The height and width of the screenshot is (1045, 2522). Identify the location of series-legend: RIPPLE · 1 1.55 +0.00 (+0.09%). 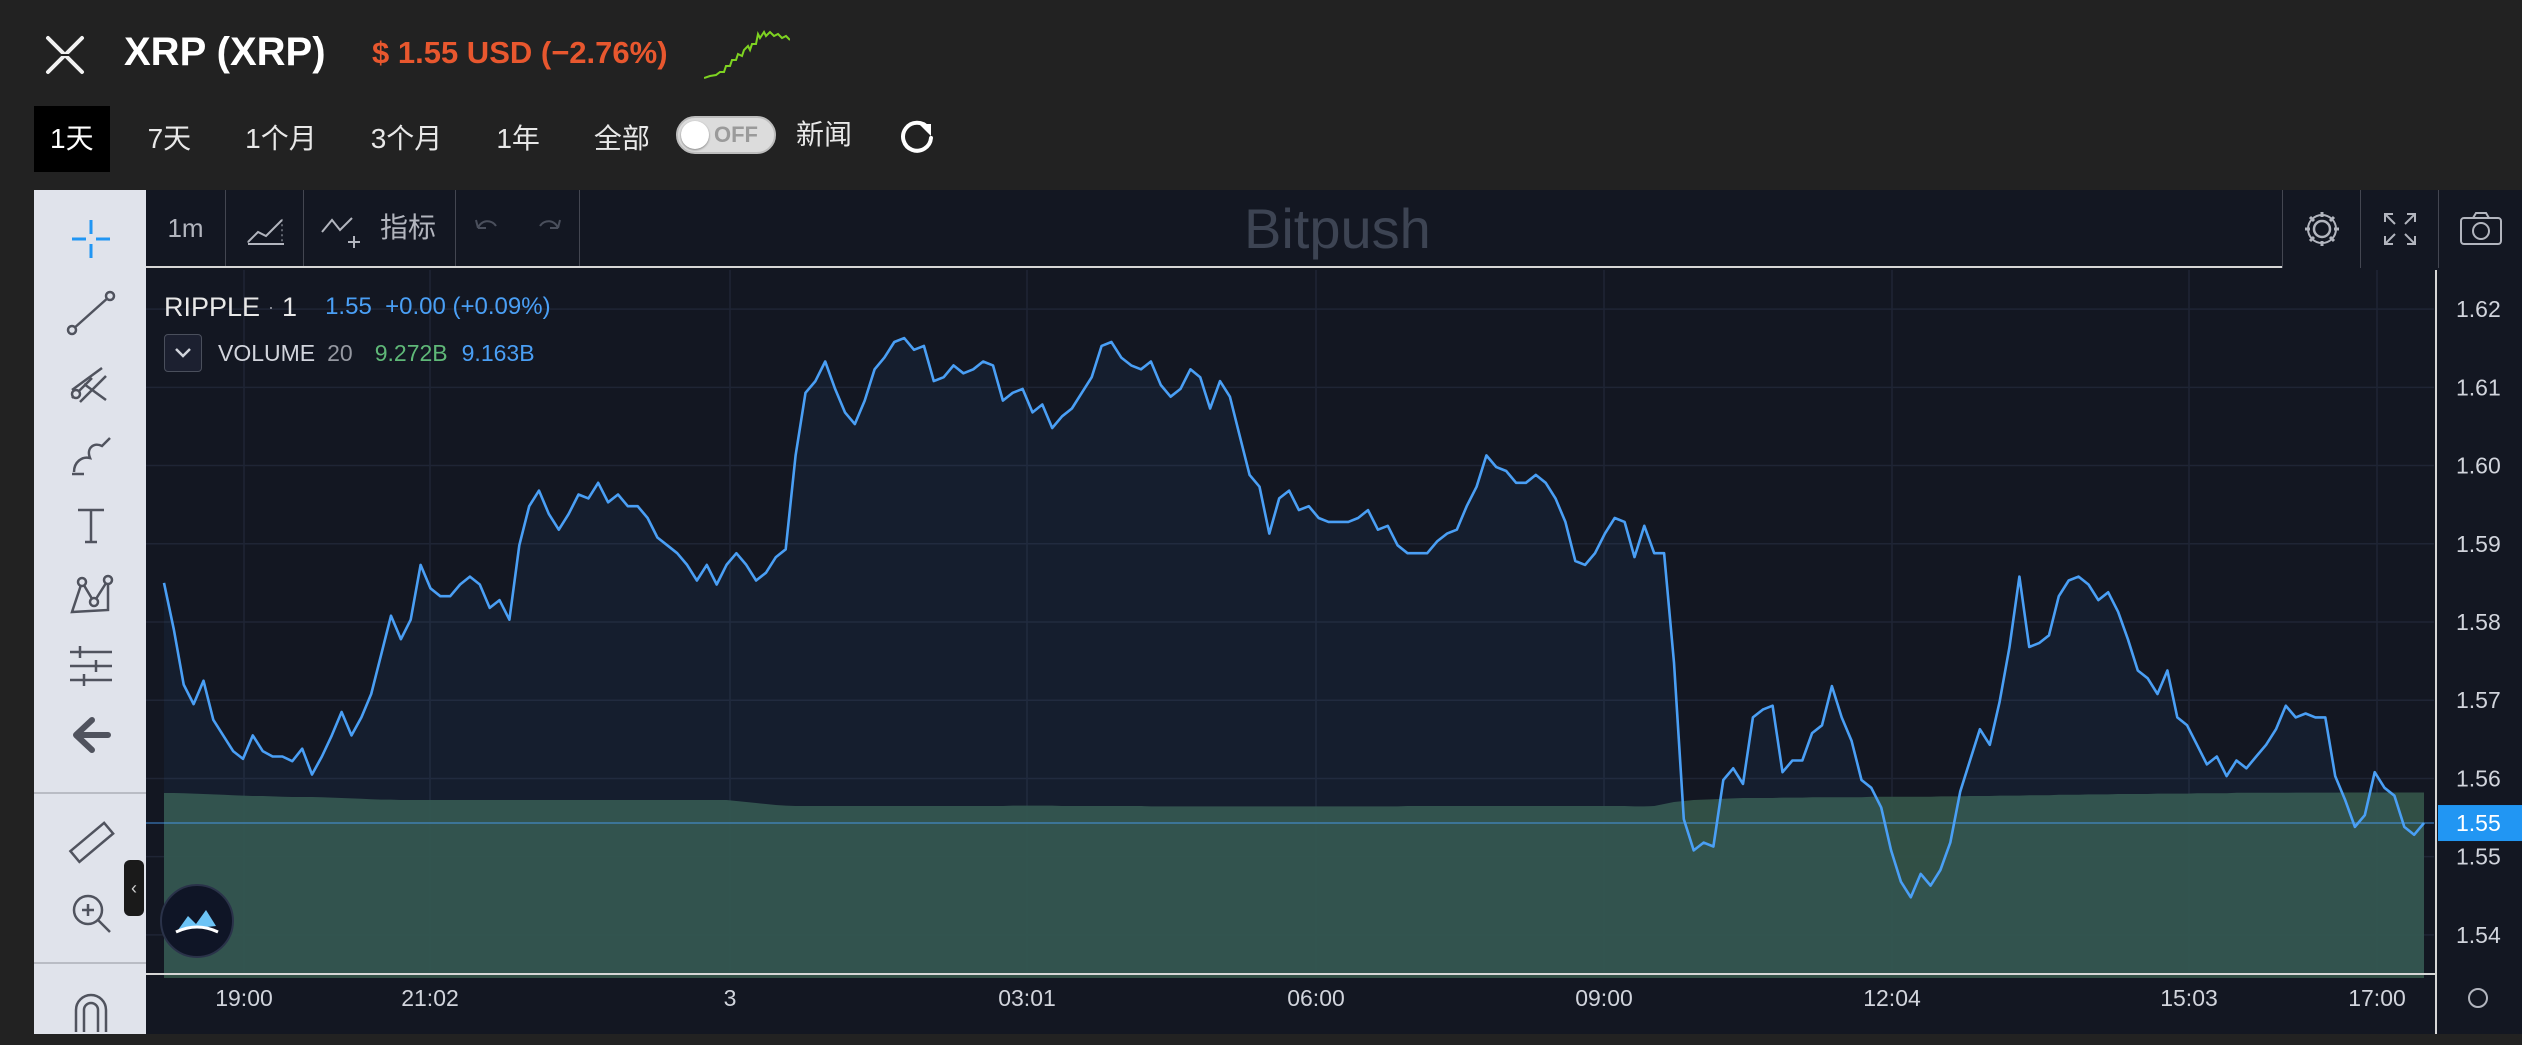
(357, 307).